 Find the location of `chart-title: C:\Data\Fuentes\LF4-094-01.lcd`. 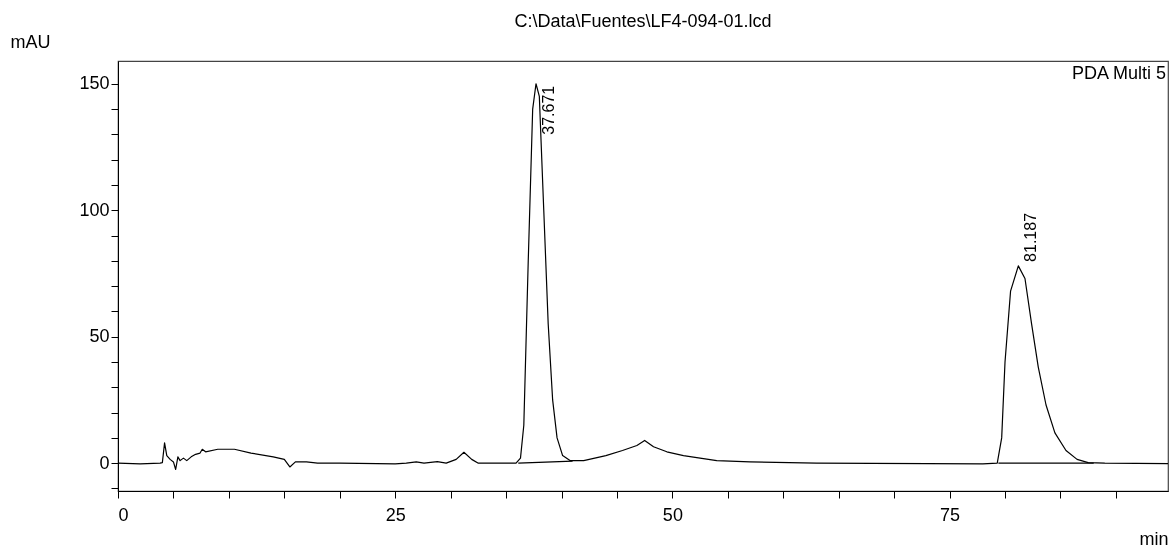

chart-title: C:\Data\Fuentes\LF4-094-01.lcd is located at coordinates (643, 21).